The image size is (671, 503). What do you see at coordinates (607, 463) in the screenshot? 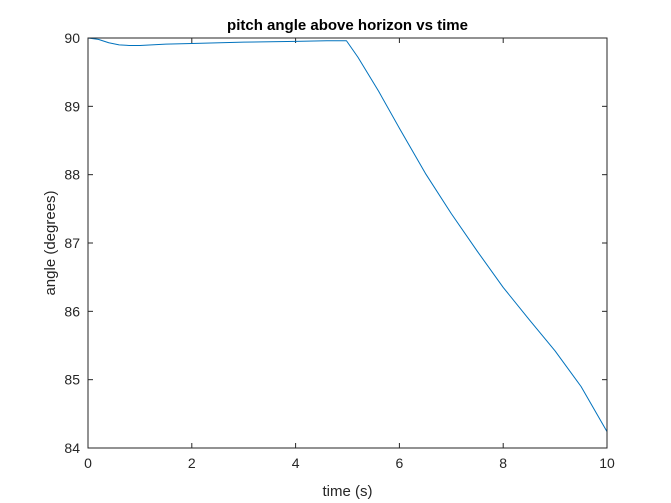
I see `x-tick-label: 10` at bounding box center [607, 463].